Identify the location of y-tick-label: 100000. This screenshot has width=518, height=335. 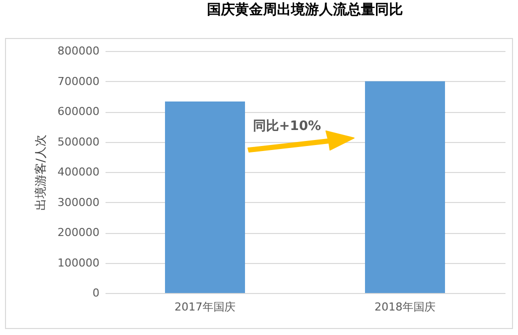
(79, 263).